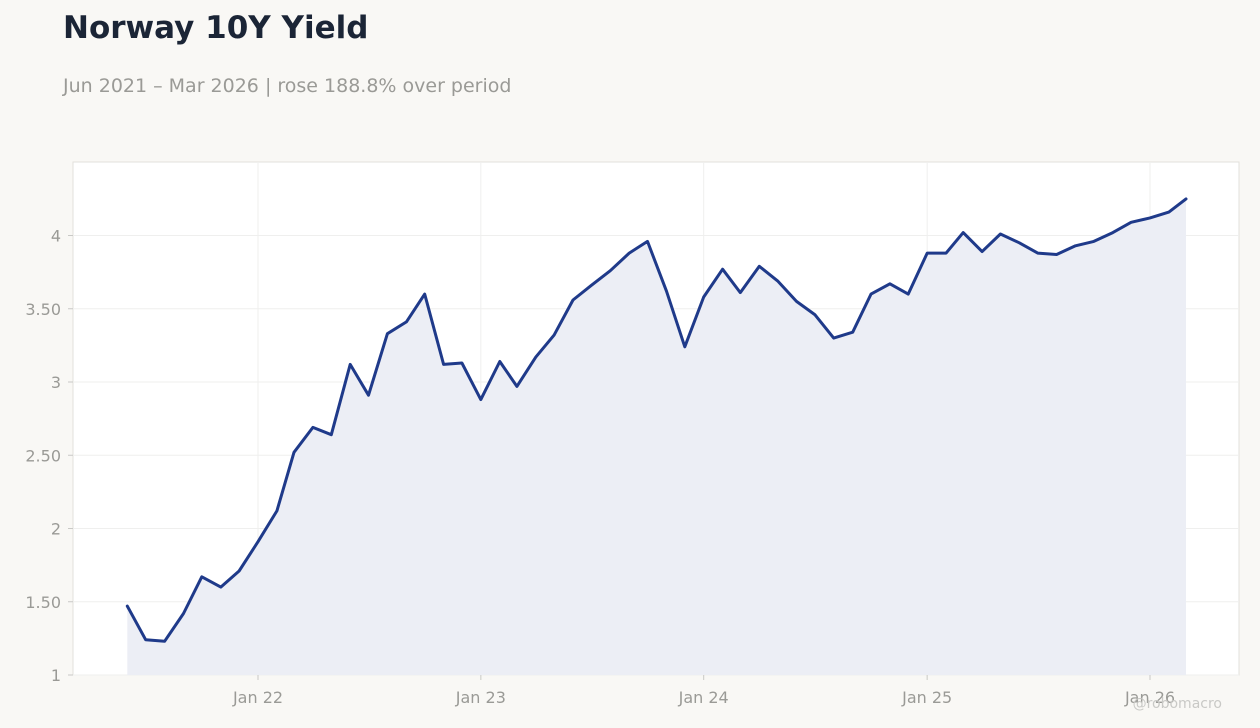 The width and height of the screenshot is (1260, 728). Describe the element at coordinates (926, 697) in the screenshot. I see `x-tick-label: Jan 25` at that location.